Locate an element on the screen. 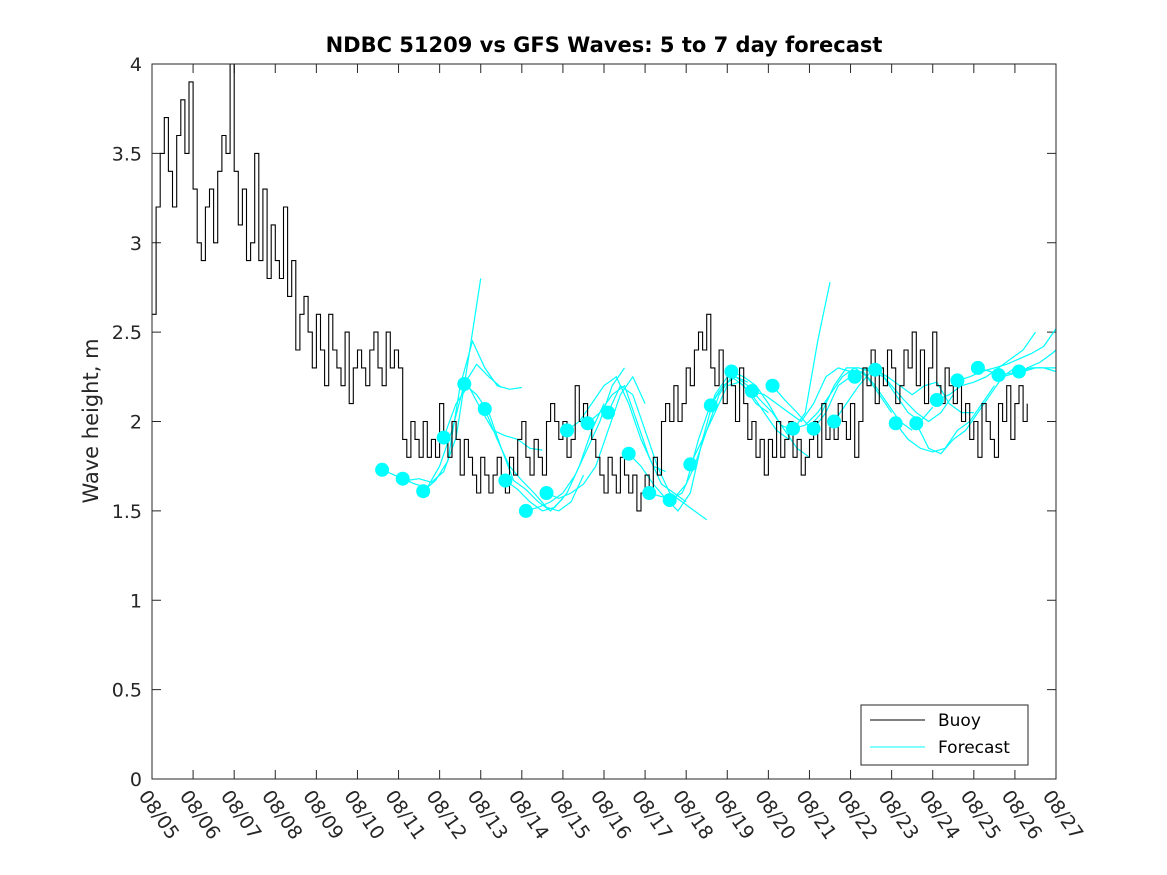 The height and width of the screenshot is (875, 1167). y-tick-label: 2.5 is located at coordinates (127, 333).